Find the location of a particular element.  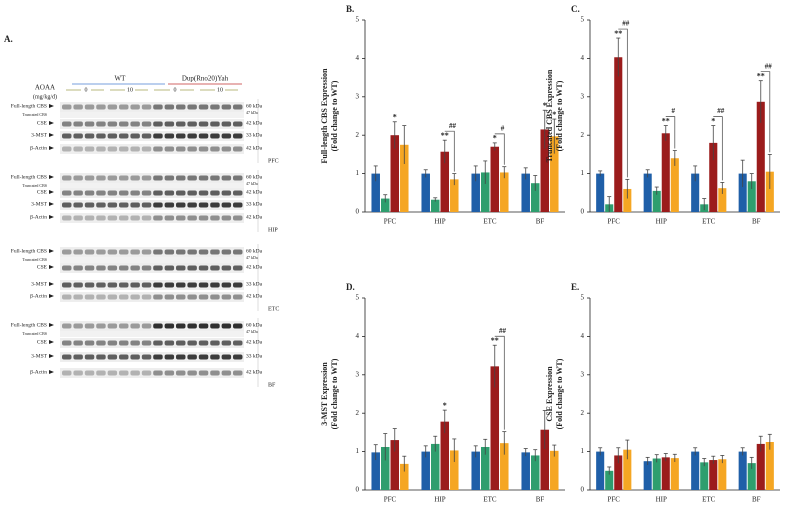

treatment: AOAA is located at coordinates (45, 88).